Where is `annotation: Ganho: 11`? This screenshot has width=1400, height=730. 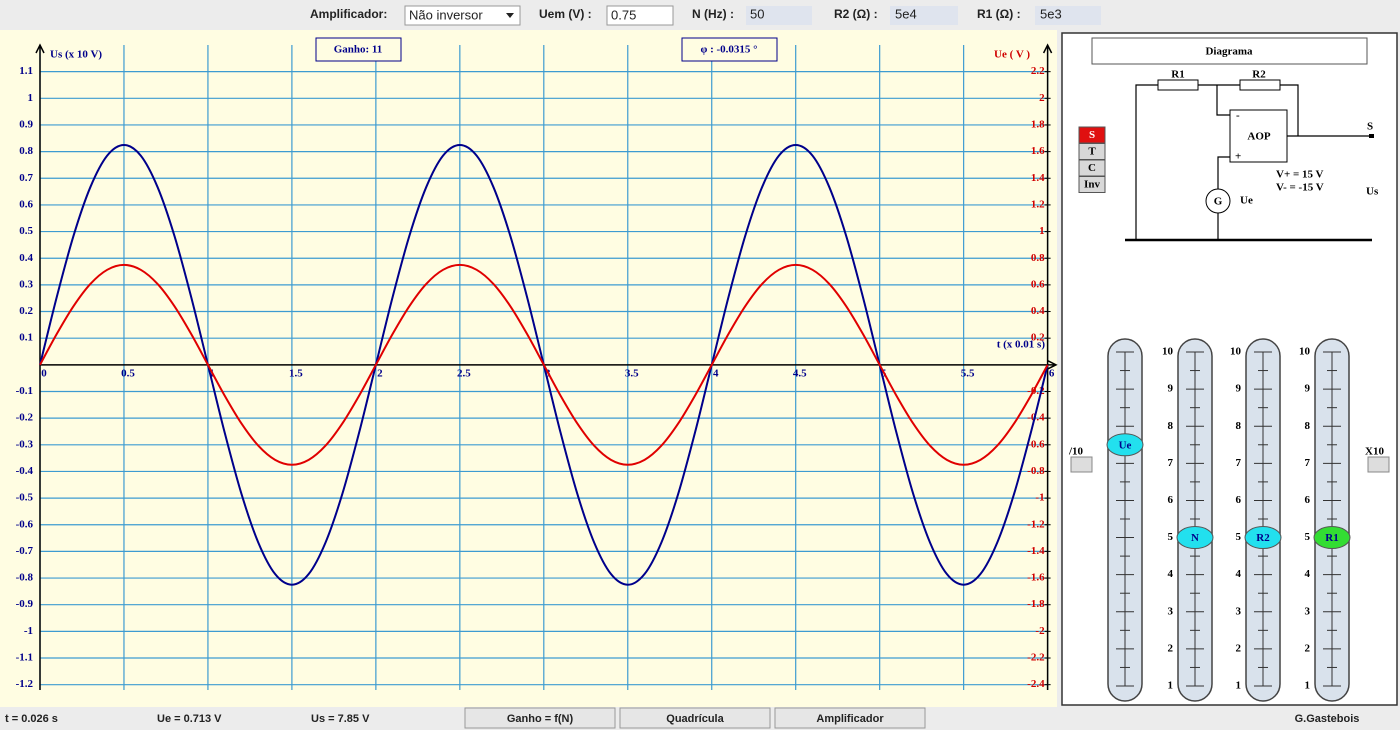
annotation: Ganho: 11 is located at coordinates (358, 50).